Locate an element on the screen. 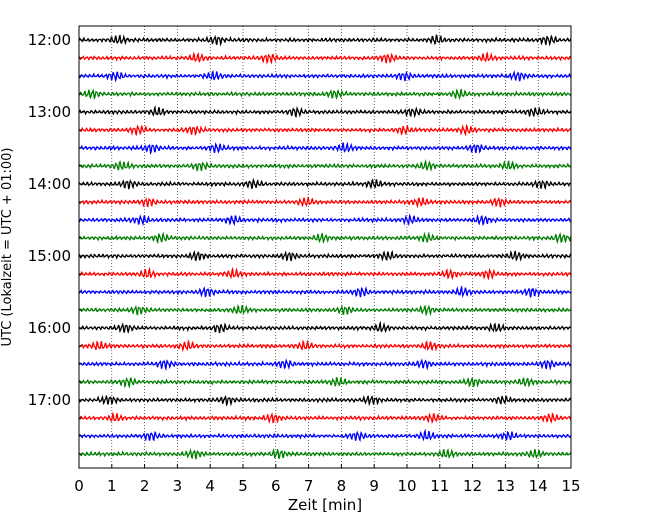 This screenshot has width=650, height=520. y-tick-label: 12:00 is located at coordinates (49, 40).